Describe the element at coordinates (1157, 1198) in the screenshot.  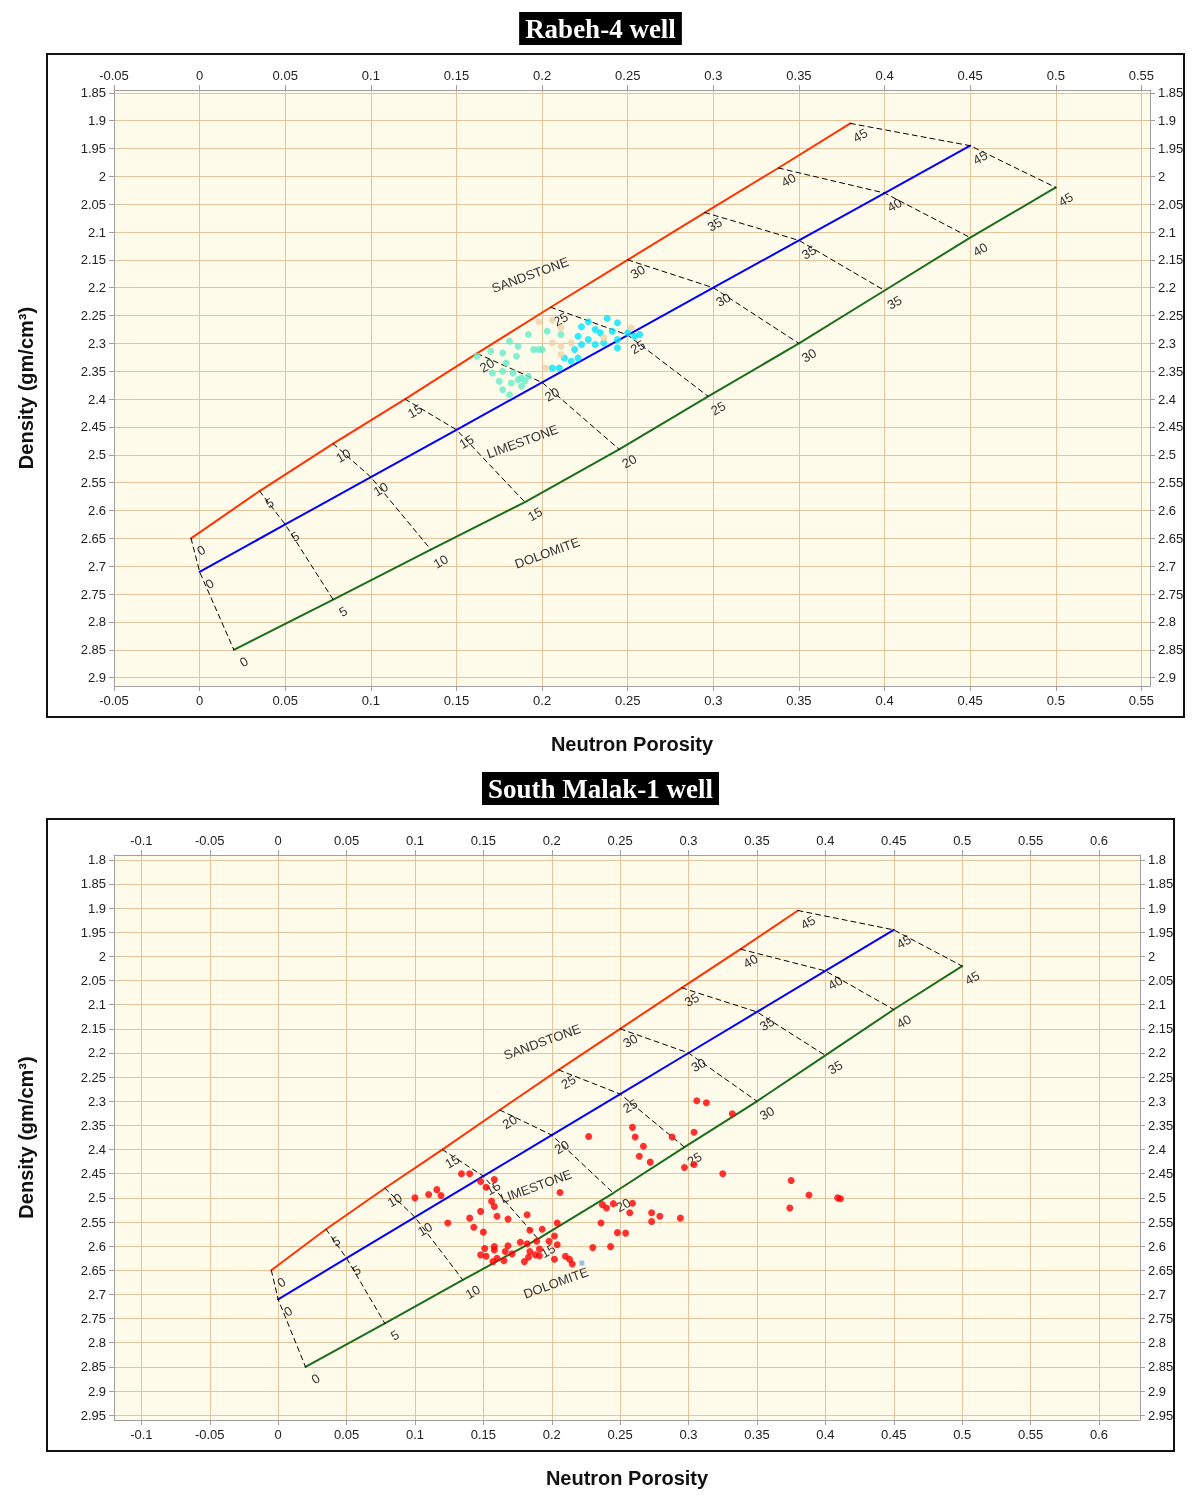
I see `y2-tick-label: 2.5` at that location.